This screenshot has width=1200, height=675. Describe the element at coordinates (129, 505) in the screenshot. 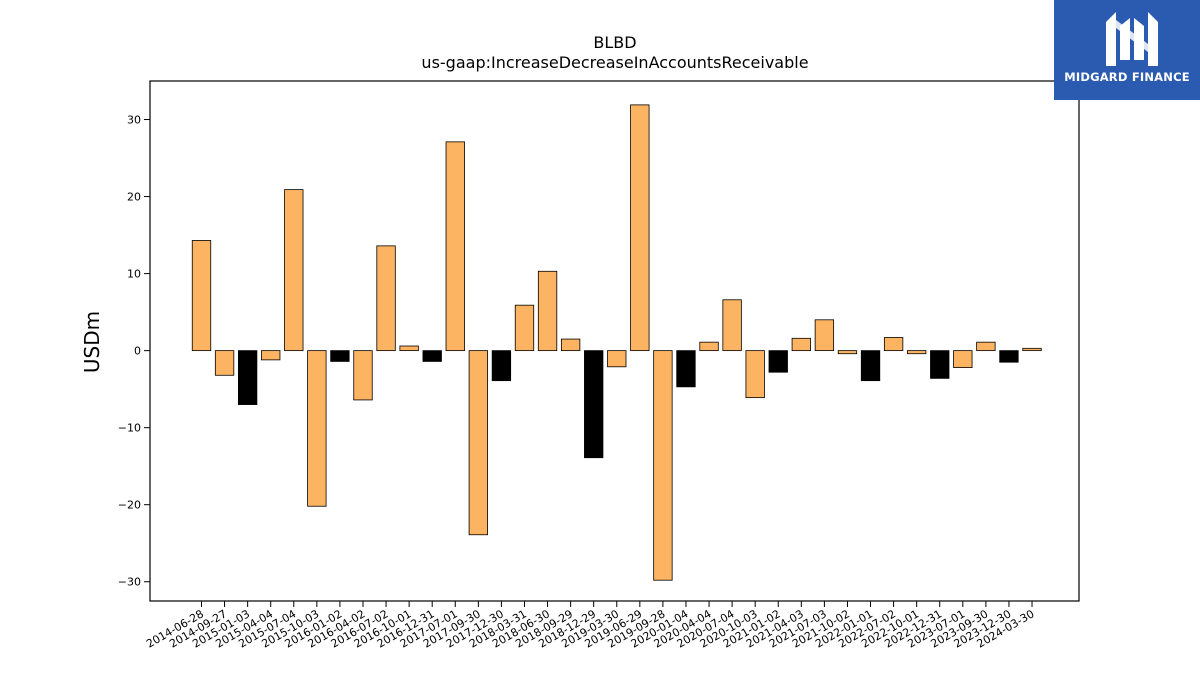

I see `y-tick-label: −20` at that location.